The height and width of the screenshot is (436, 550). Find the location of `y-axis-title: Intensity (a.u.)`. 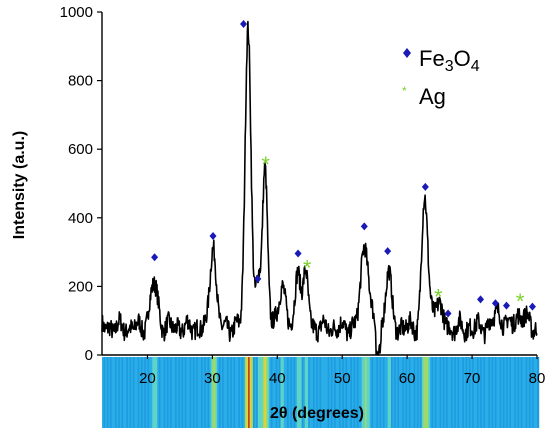

y-axis-title: Intensity (a.u.) is located at coordinates (19, 185).